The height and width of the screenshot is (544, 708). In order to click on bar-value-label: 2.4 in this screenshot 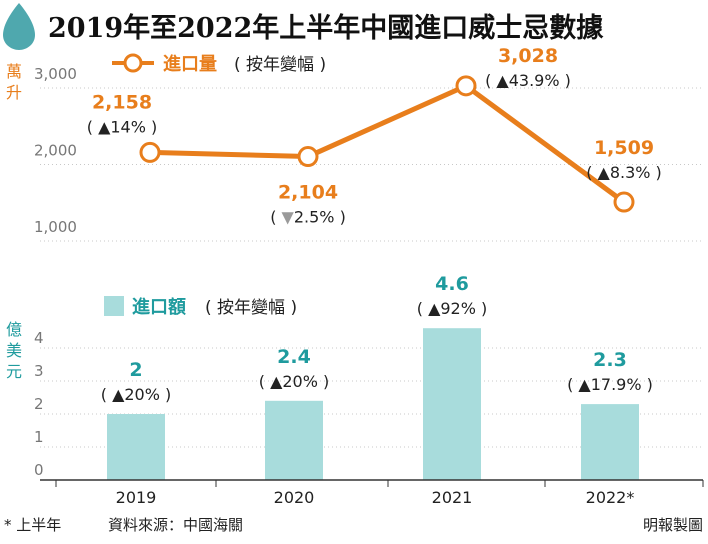, I will do `click(294, 357)`.